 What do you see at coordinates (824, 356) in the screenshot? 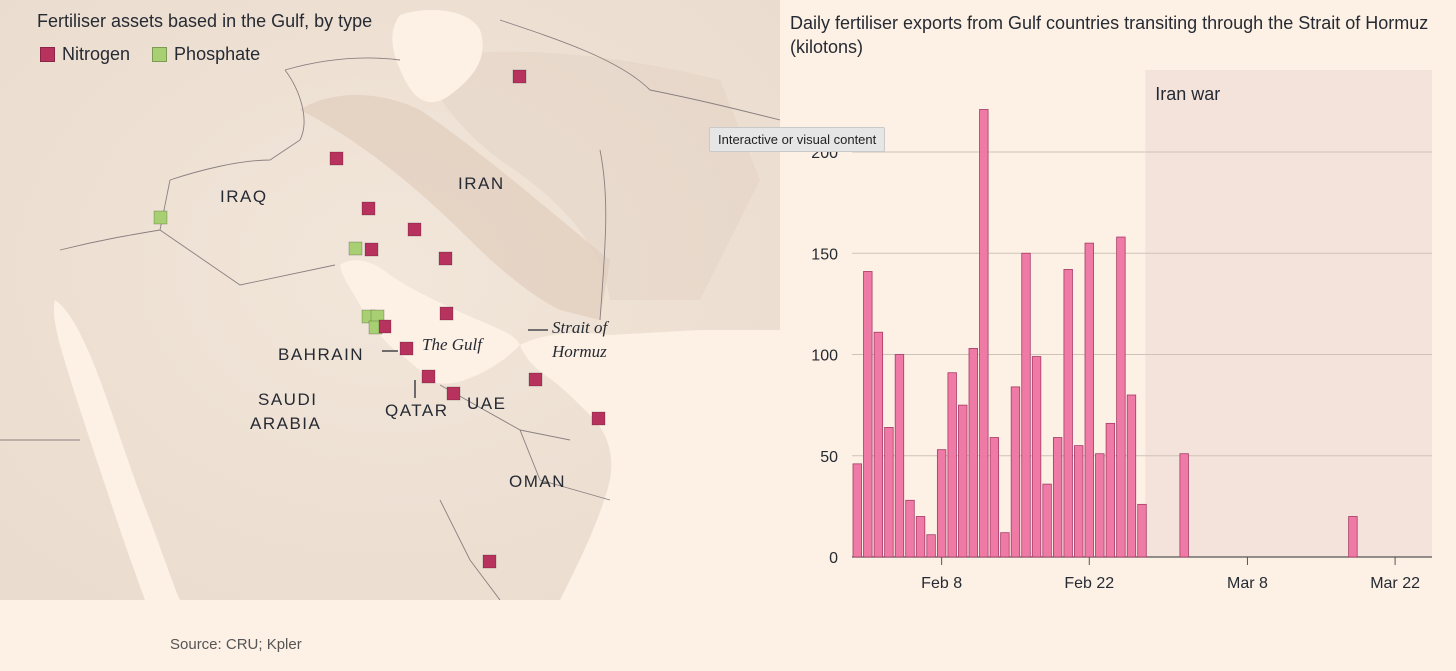
I see `y-tick-label: 100` at bounding box center [824, 356].